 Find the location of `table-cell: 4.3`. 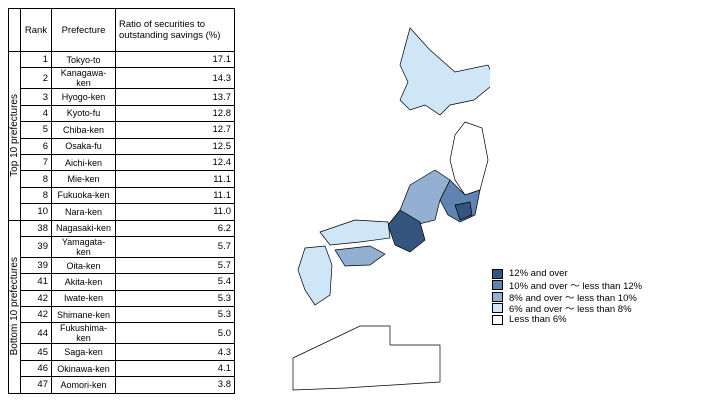

table-cell: 4.3 is located at coordinates (175, 352).